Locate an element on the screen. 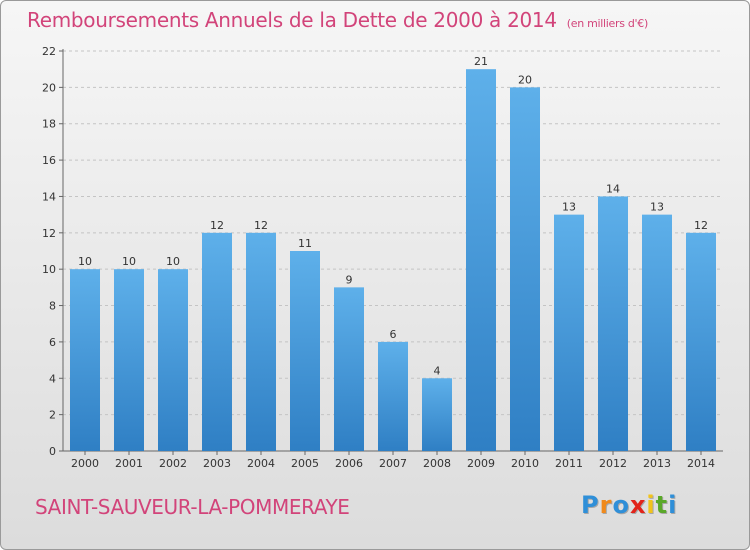 This screenshot has height=550, width=750. x-tick-label: 2006 is located at coordinates (349, 463).